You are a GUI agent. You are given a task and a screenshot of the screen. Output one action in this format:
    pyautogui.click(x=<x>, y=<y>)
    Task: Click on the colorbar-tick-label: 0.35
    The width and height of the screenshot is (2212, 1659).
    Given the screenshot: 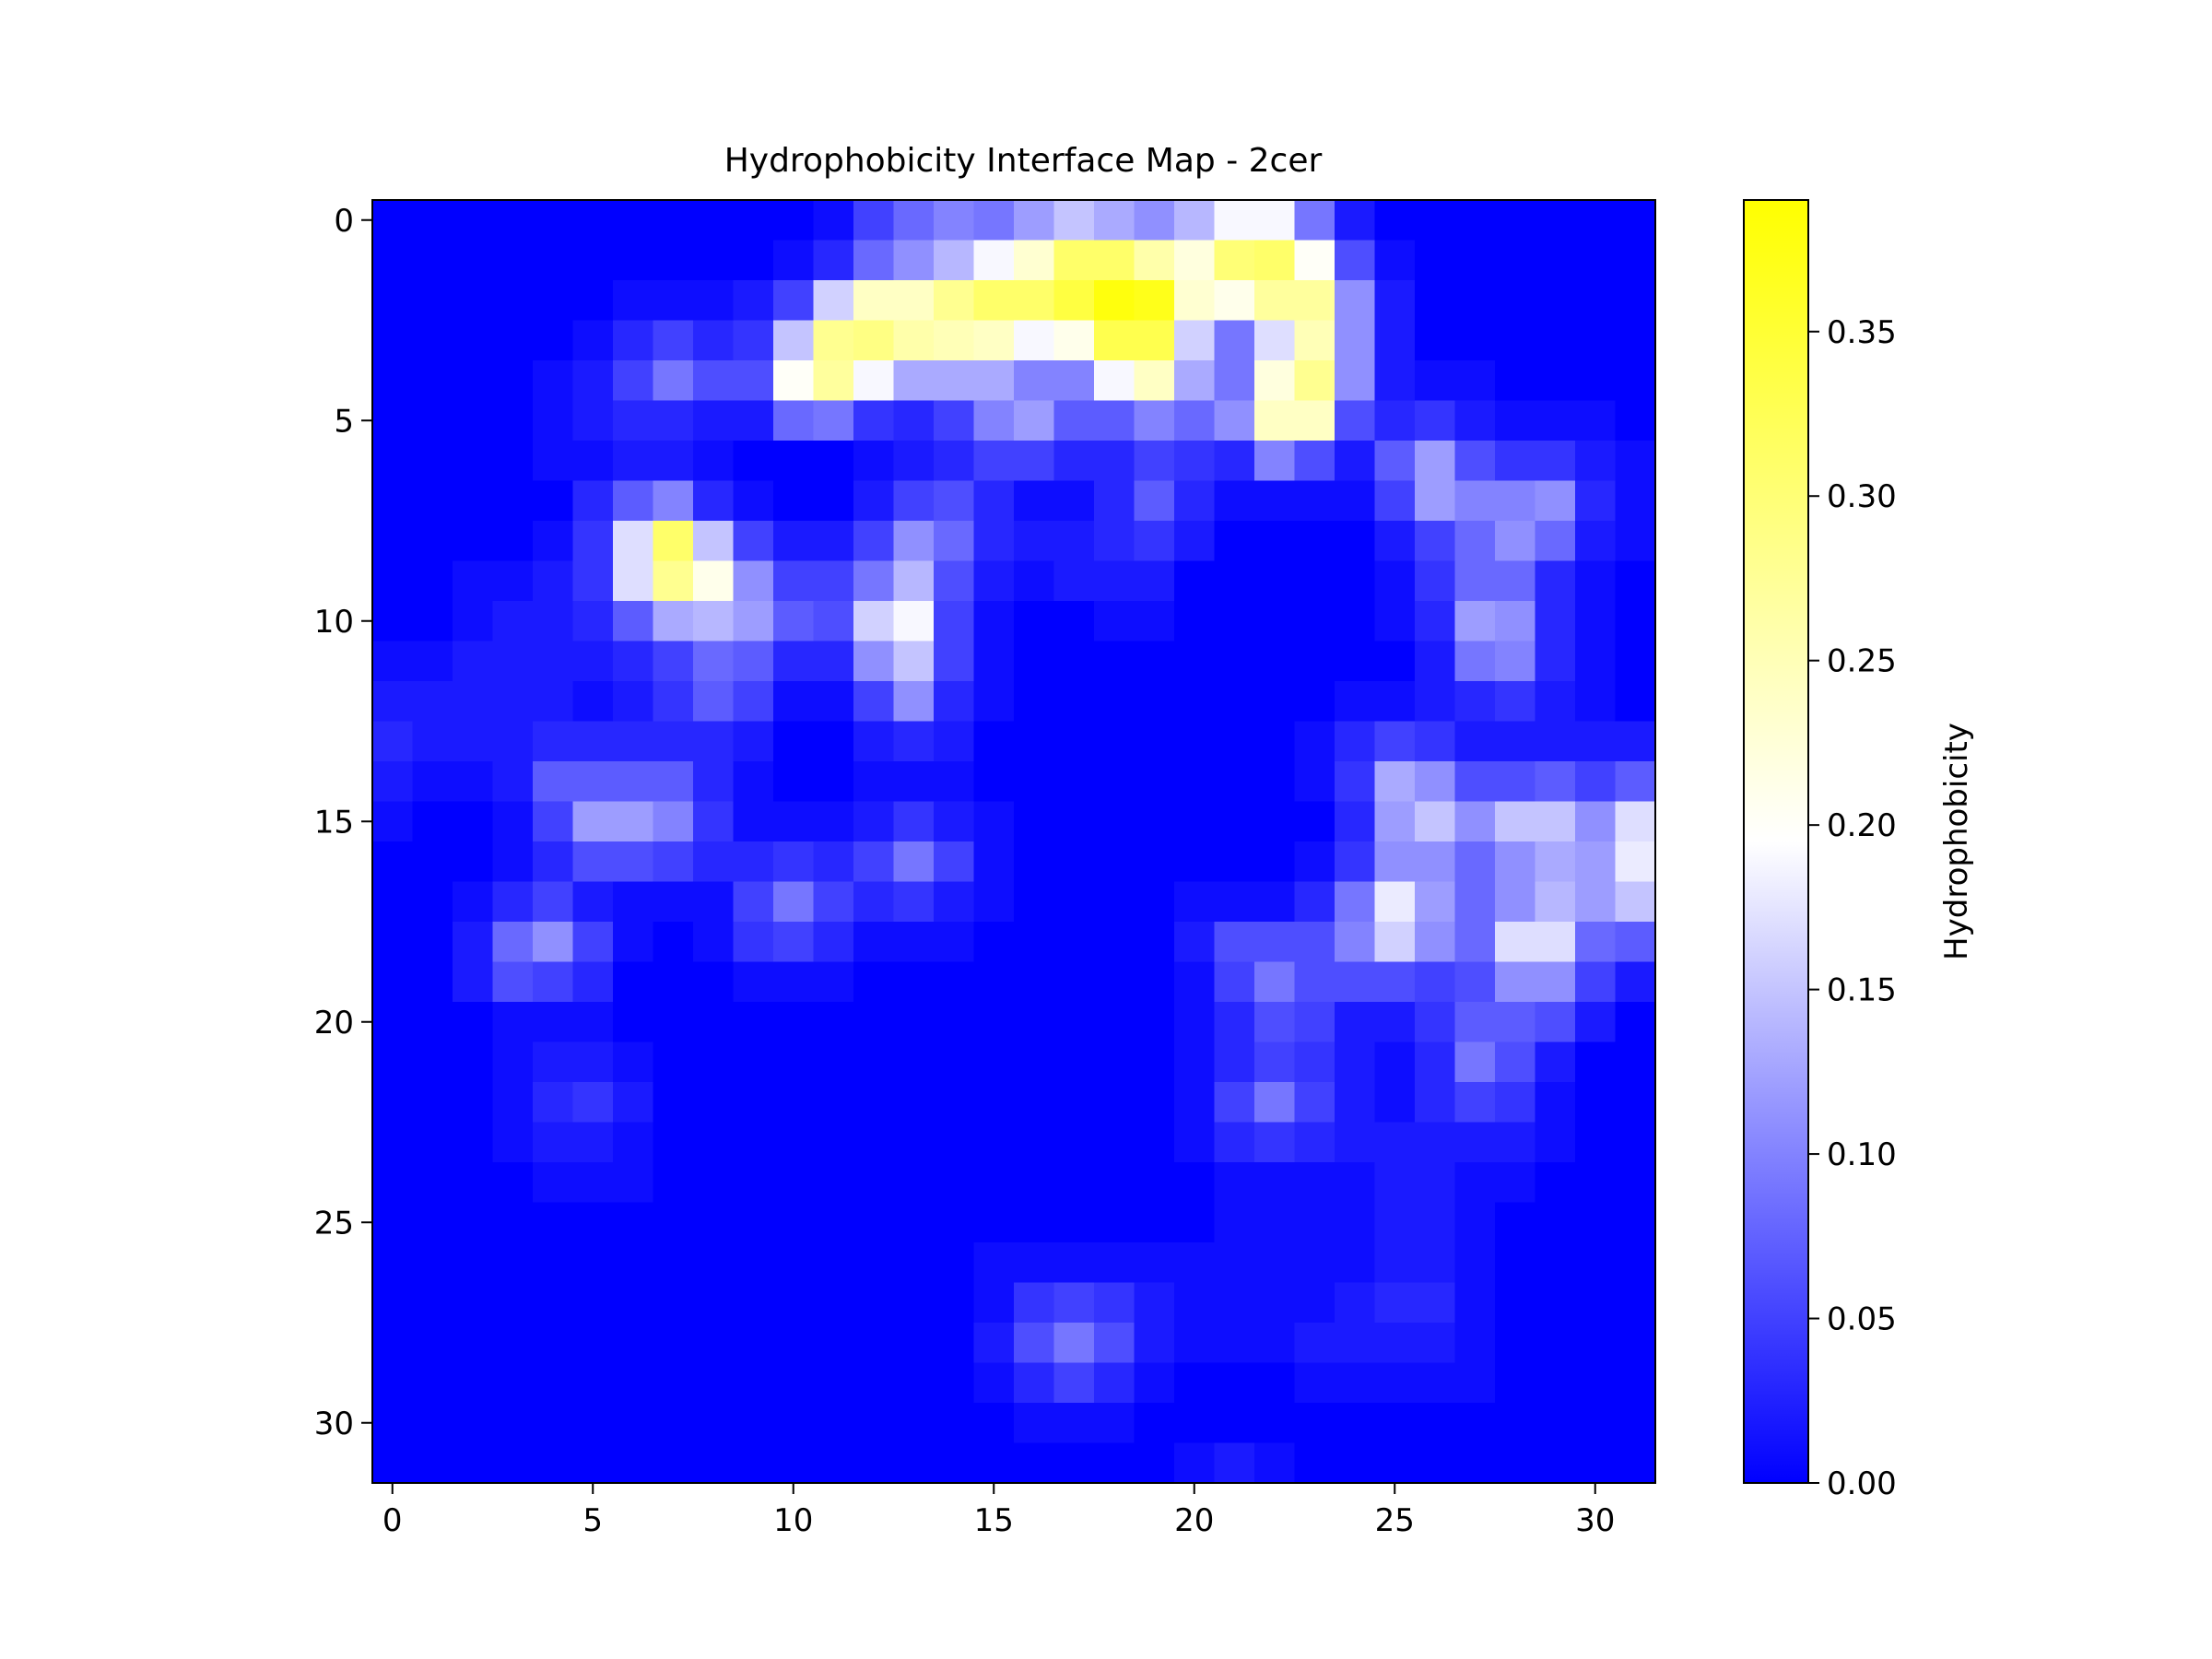 What is the action you would take?
    pyautogui.click(x=1862, y=332)
    